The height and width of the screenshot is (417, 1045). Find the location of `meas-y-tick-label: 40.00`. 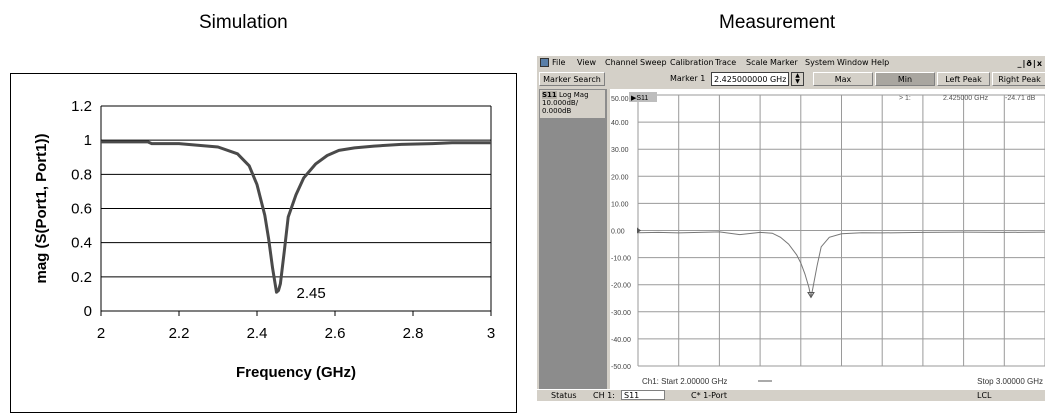

meas-y-tick-label: 40.00 is located at coordinates (620, 123).